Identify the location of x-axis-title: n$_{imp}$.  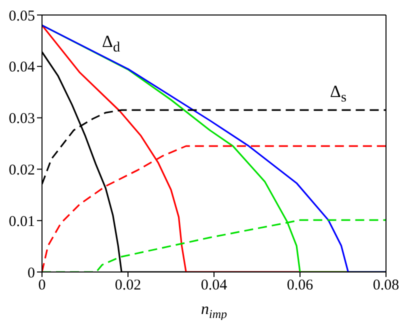
(214, 311).